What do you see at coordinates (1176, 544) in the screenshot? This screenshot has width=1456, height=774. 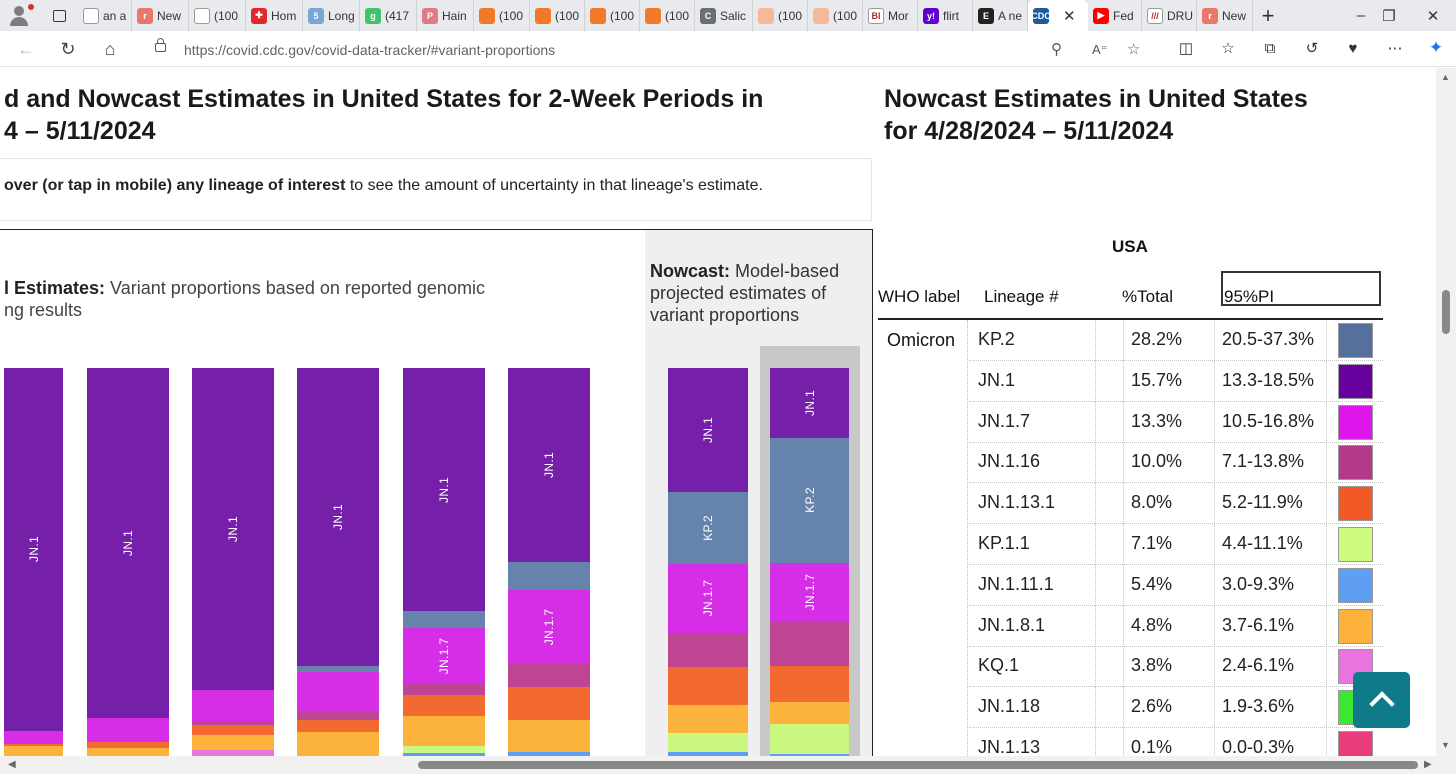 I see `table-row: KP.1.1 7.1% 4.4-11.1%` at bounding box center [1176, 544].